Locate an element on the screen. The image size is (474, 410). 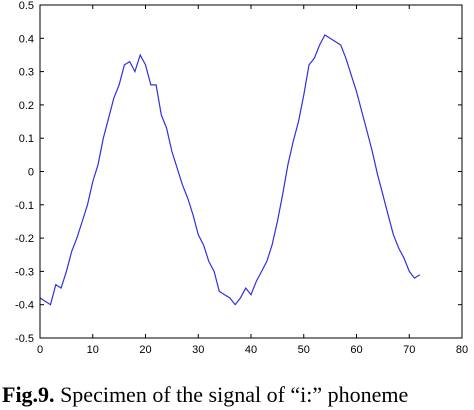
y-tick-label: -0.2 is located at coordinates (24, 239).